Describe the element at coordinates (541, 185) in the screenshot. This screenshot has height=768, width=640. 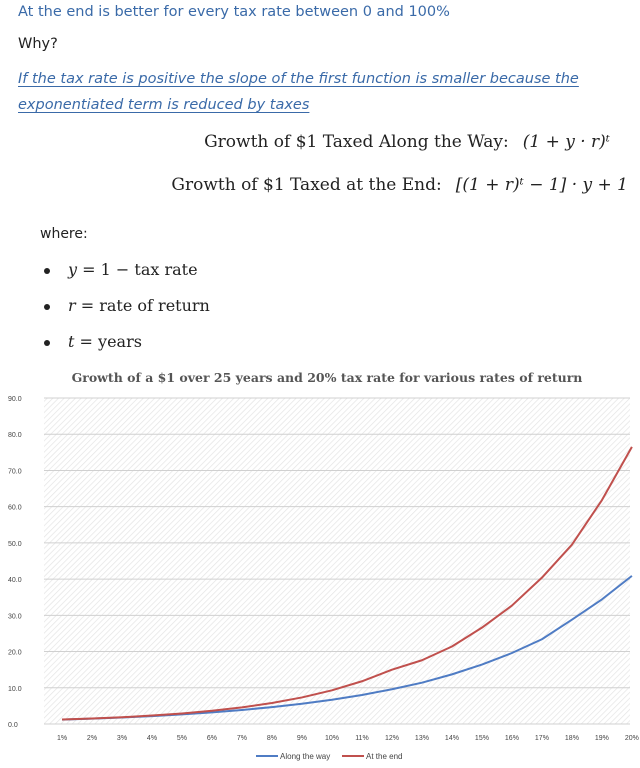
I see `formula-expression: [(1 + r)ᵗ − 1] · y + 1` at that location.